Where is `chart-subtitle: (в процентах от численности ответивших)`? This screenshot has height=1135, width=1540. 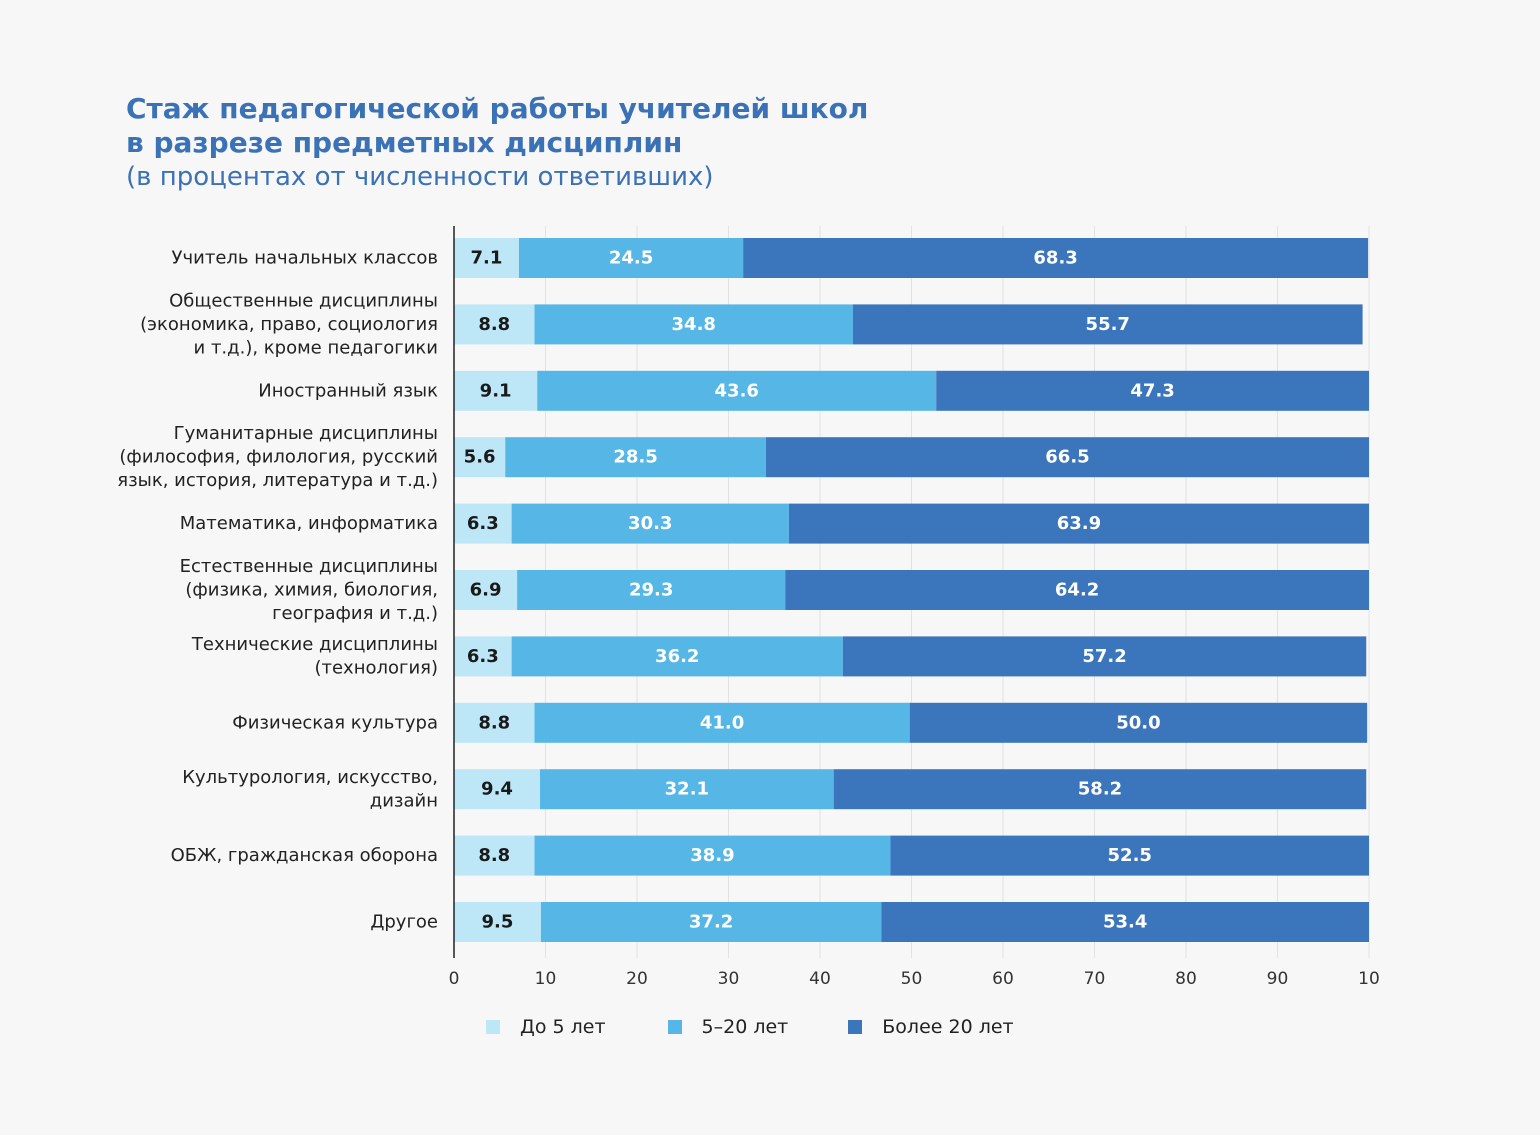
chart-subtitle: (в процентах от численности ответивших) is located at coordinates (420, 177).